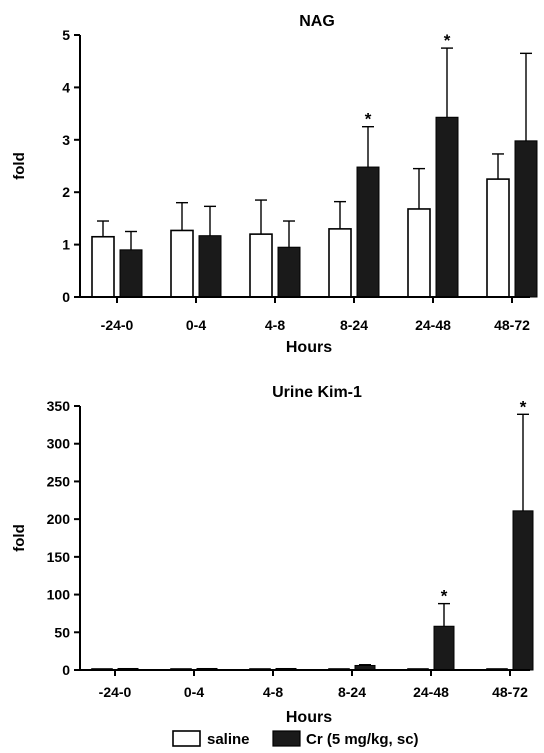 This screenshot has width=544, height=753. What do you see at coordinates (59, 444) in the screenshot?
I see `y-tick-label: 300` at bounding box center [59, 444].